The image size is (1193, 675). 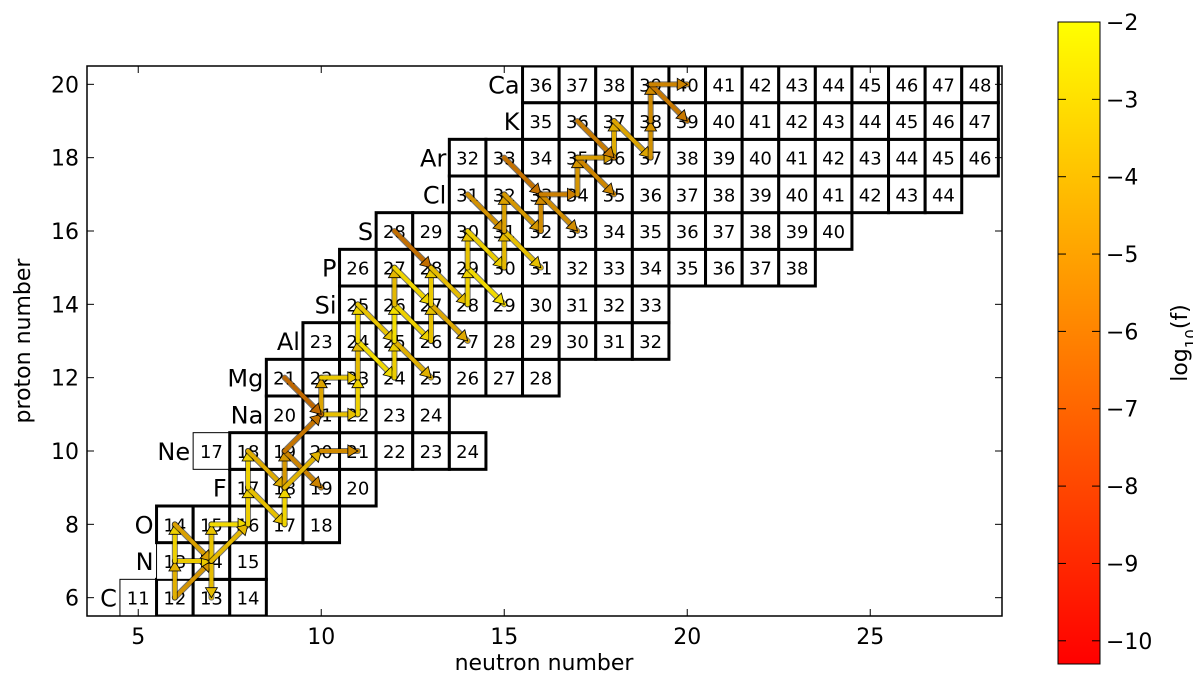 I want to click on nuclide-cell-s-39: 39, so click(x=797, y=231).